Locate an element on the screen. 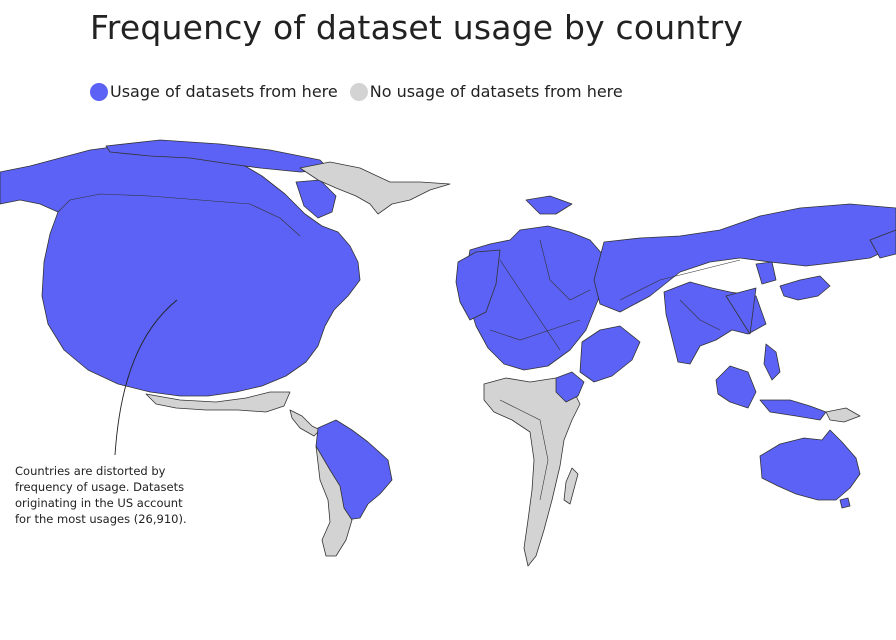 Image resolution: width=896 pixels, height=640 pixels. legend-label-usage: Usage of datasets from here is located at coordinates (224, 91).